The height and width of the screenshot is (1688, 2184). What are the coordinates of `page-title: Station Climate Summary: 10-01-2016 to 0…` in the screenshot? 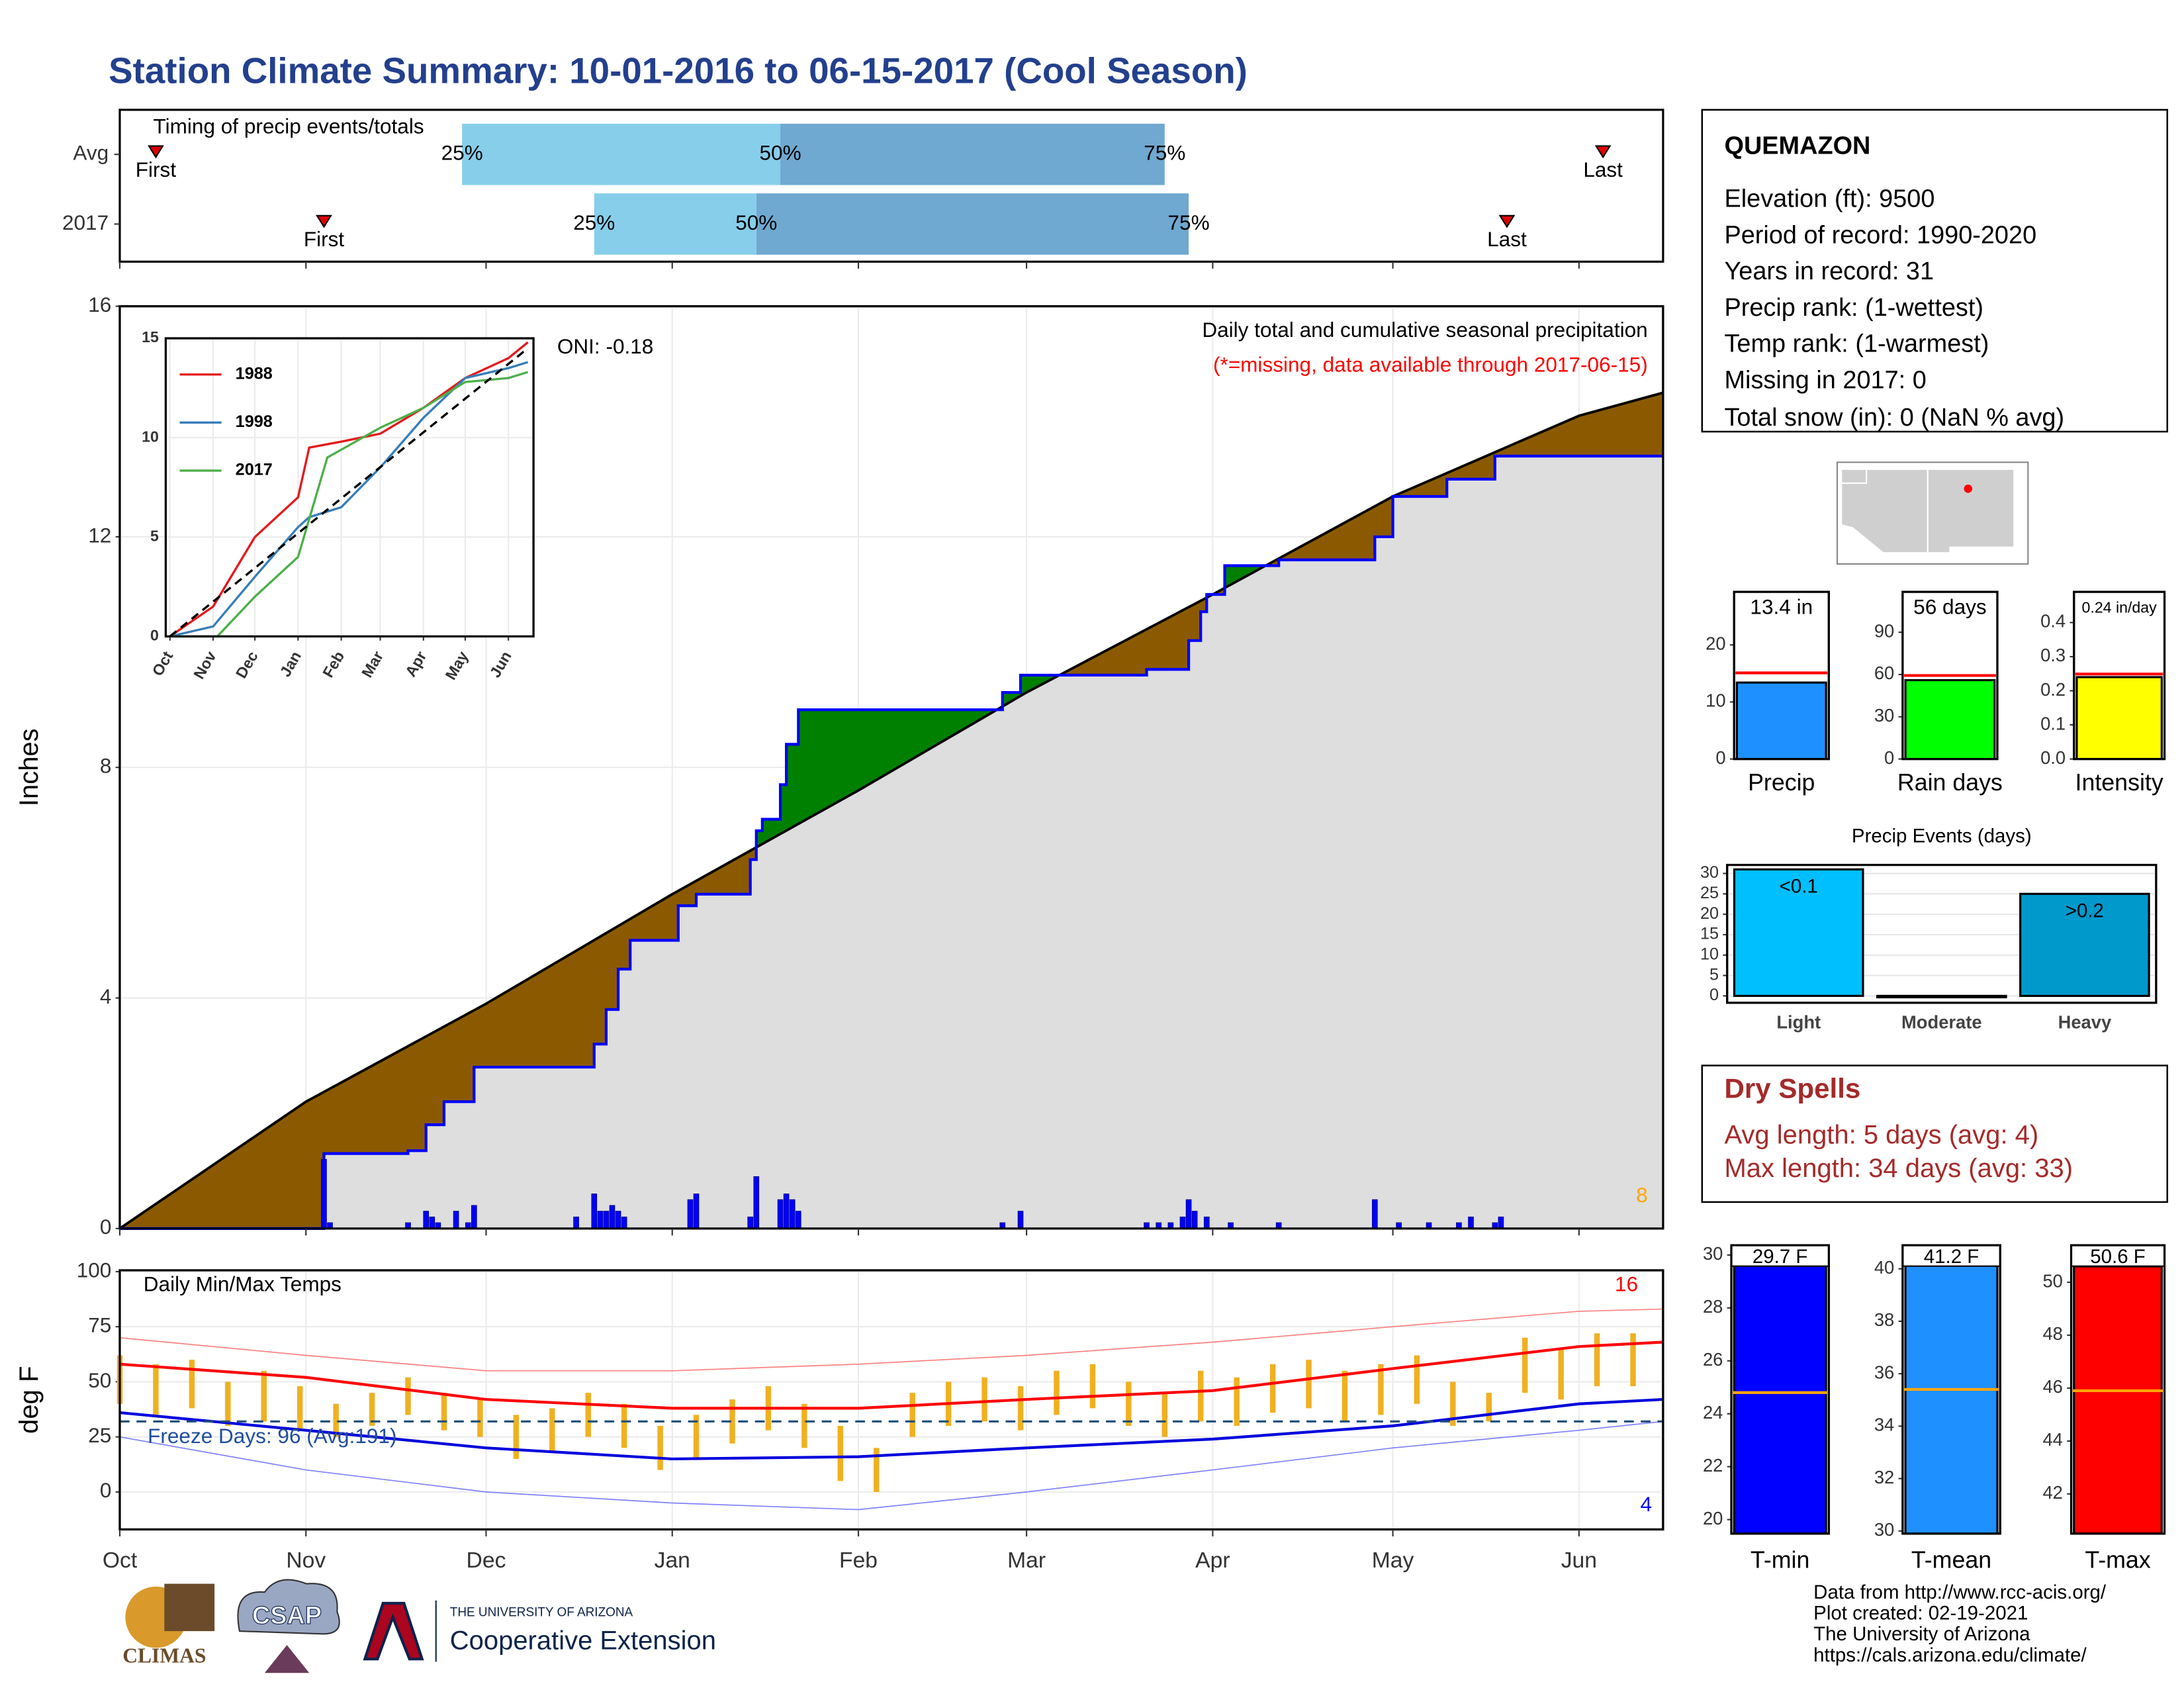 It's located at (678, 70).